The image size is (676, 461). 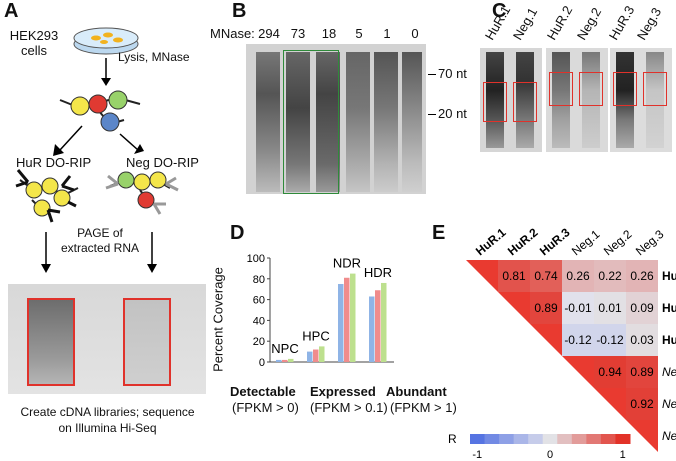 What do you see at coordinates (341, 323) in the screenshot?
I see `bar-ndr-detectable` at bounding box center [341, 323].